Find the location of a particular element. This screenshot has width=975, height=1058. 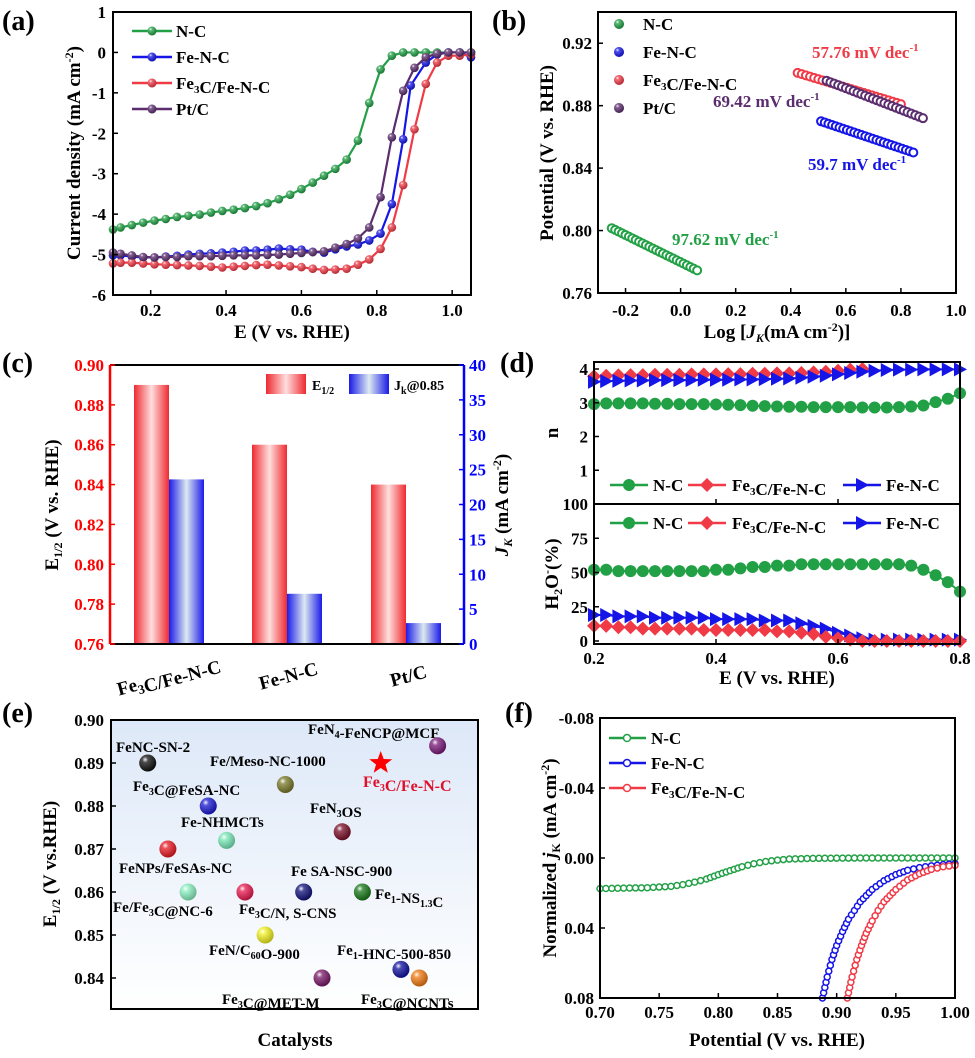

x-tick-label: -0.2 is located at coordinates (625, 310).